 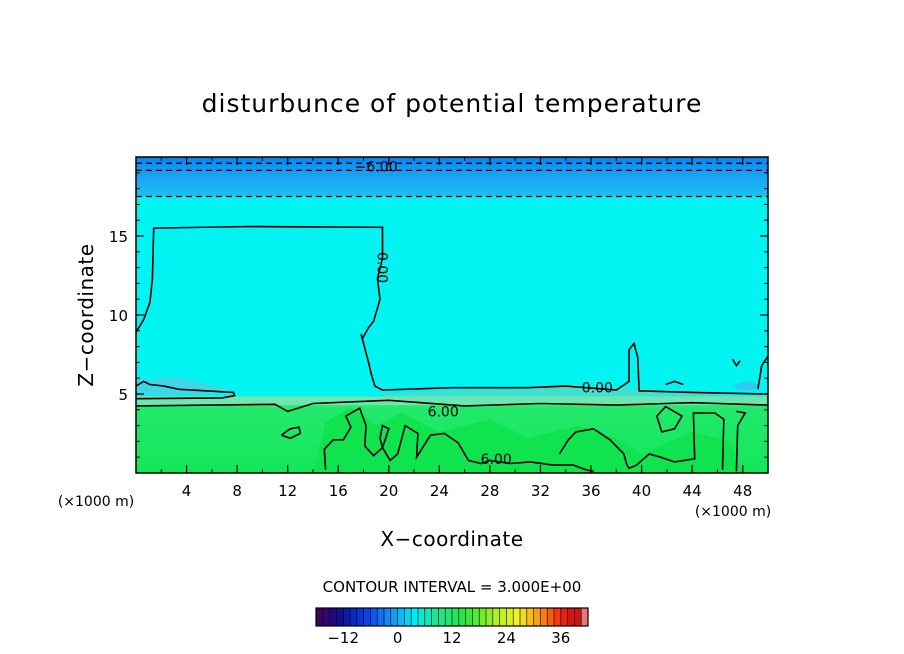 What do you see at coordinates (489, 491) in the screenshot?
I see `x-tick-label: 28` at bounding box center [489, 491].